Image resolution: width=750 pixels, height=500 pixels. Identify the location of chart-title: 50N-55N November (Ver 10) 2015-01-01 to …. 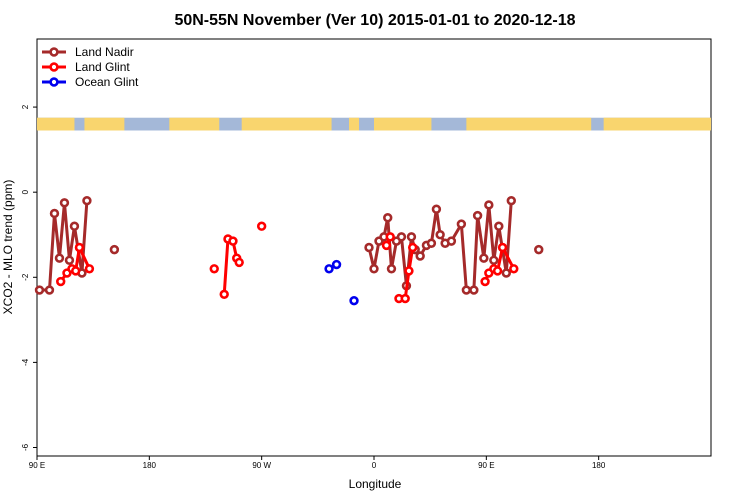
(374, 20).